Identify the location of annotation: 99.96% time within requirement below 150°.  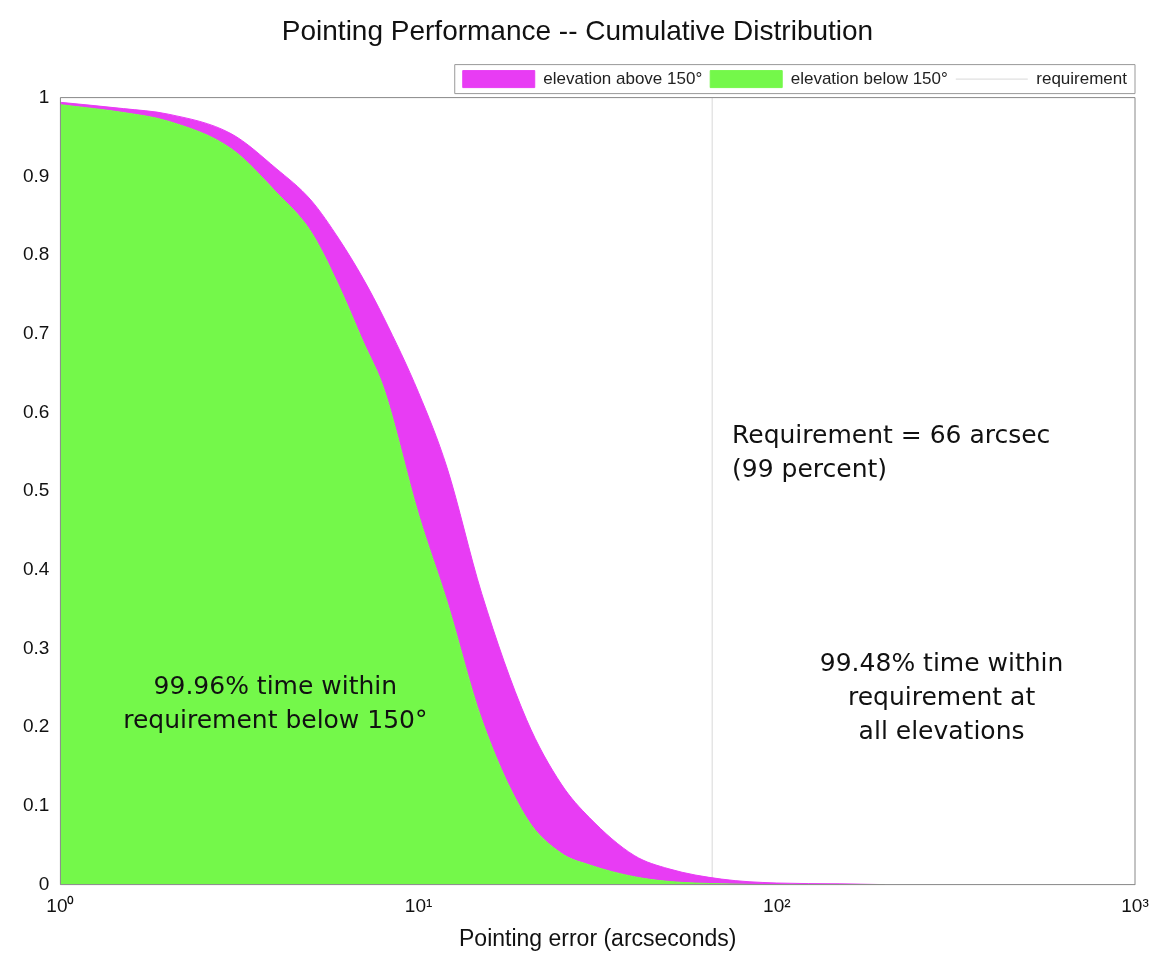
(275, 703).